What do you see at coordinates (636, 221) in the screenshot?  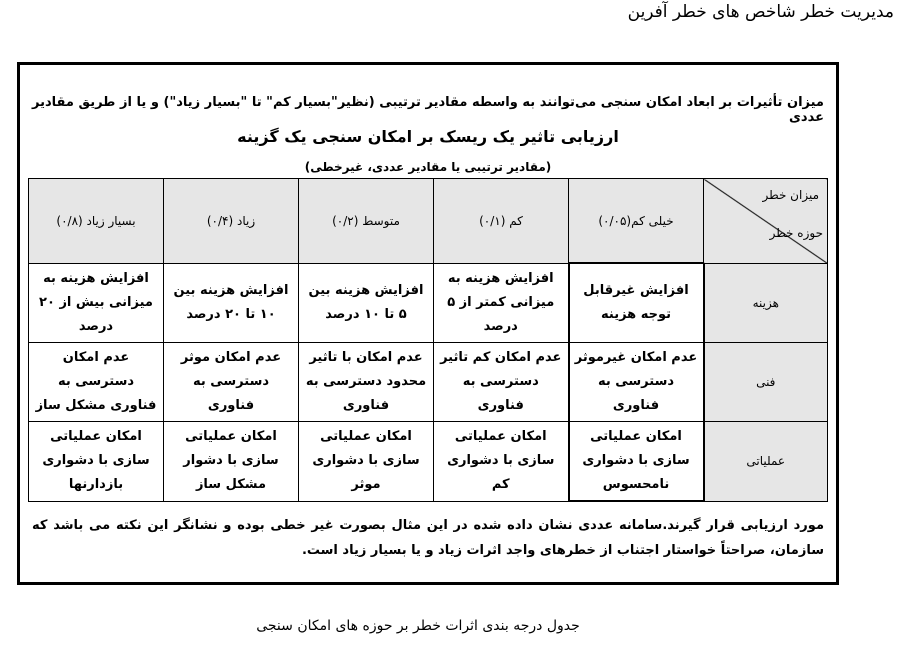 I see `column-header: خیلی کم(۰/۰۵)` at bounding box center [636, 221].